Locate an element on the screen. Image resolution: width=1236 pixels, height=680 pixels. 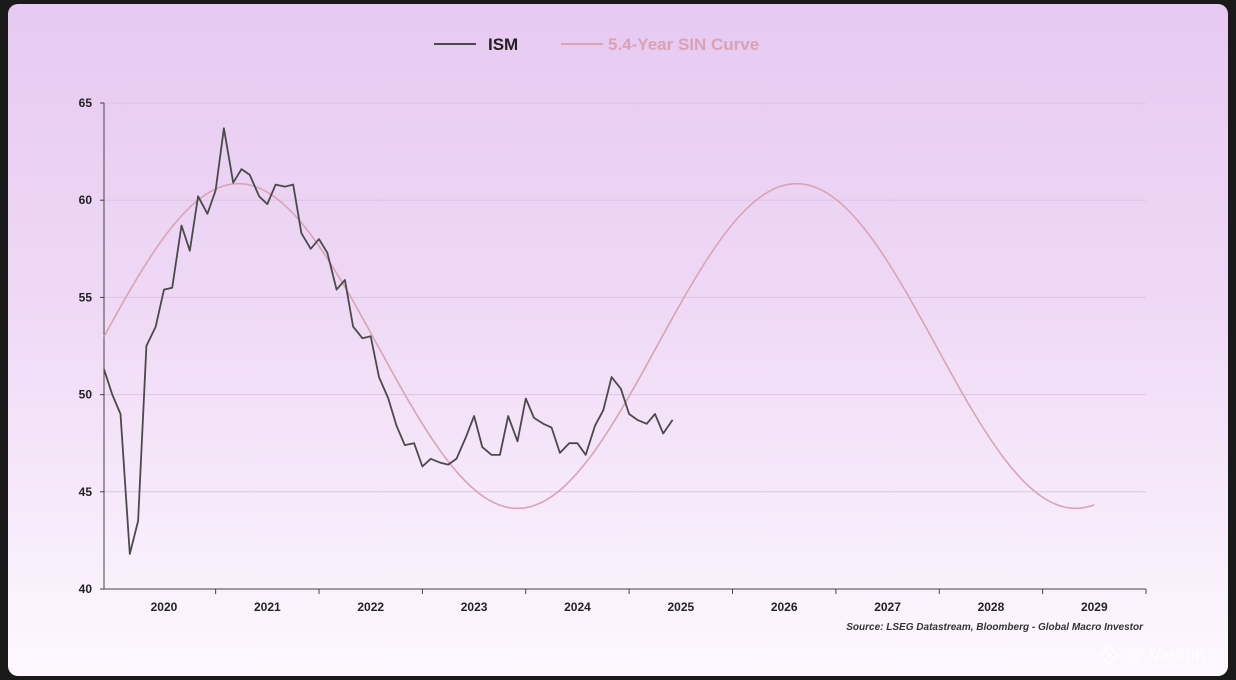
x-tick-label: 2025 is located at coordinates (680, 607).